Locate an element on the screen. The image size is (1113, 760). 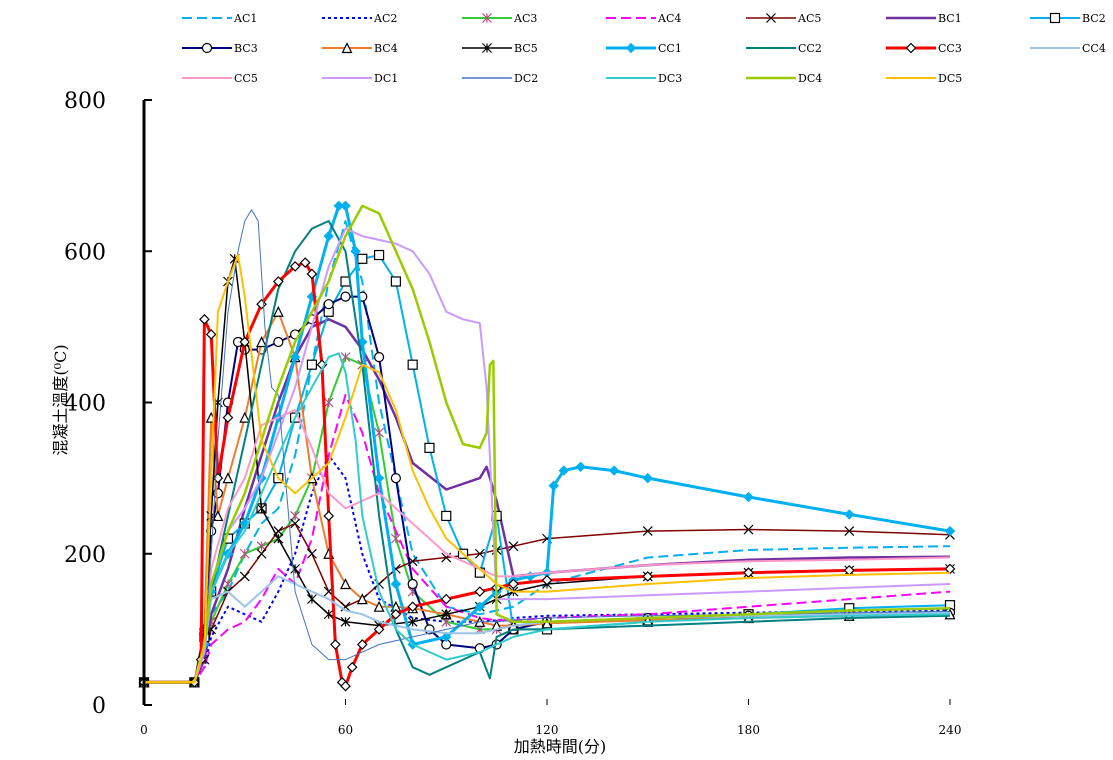
legend-item: DC1 is located at coordinates (360, 78).